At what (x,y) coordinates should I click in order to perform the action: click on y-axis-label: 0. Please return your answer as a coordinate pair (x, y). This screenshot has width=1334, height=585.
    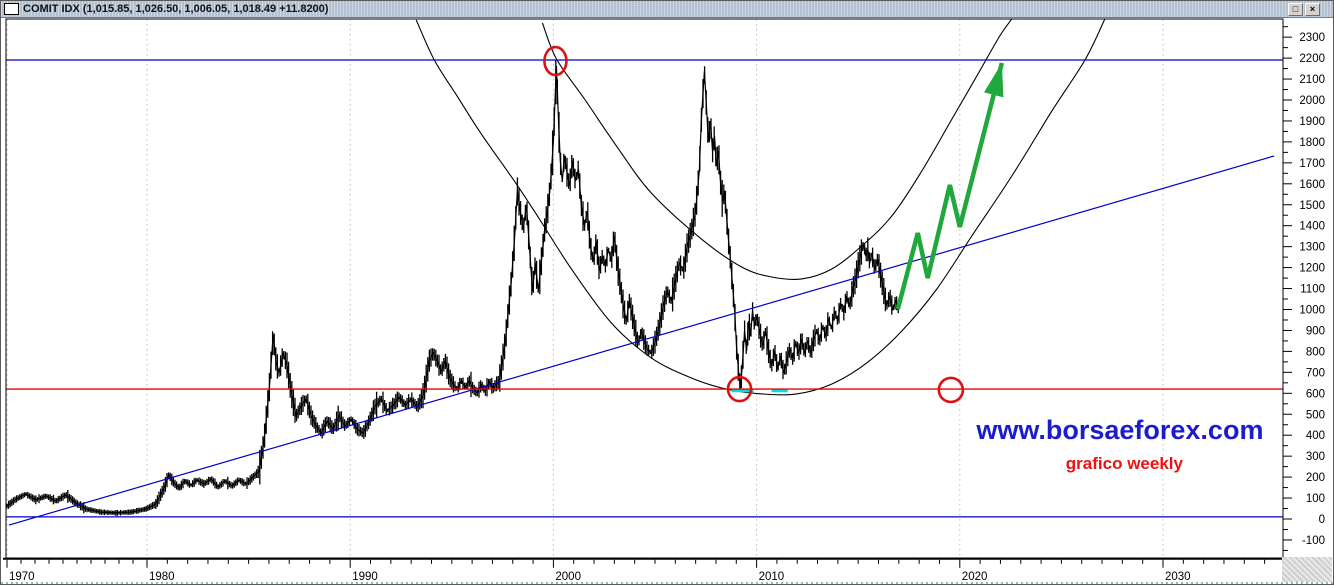
    Looking at the image, I should click on (1322, 520).